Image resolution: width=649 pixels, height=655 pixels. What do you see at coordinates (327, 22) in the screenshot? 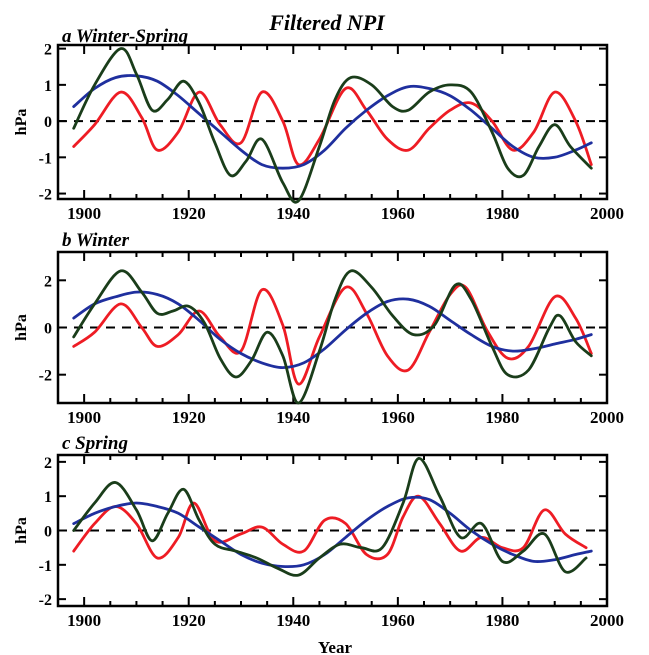
I see `figure-title: Filtered NPI` at bounding box center [327, 22].